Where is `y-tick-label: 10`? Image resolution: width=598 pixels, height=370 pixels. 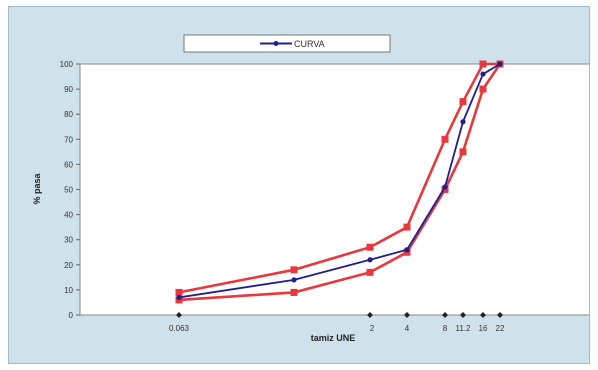 y-tick-label: 10 is located at coordinates (68, 290).